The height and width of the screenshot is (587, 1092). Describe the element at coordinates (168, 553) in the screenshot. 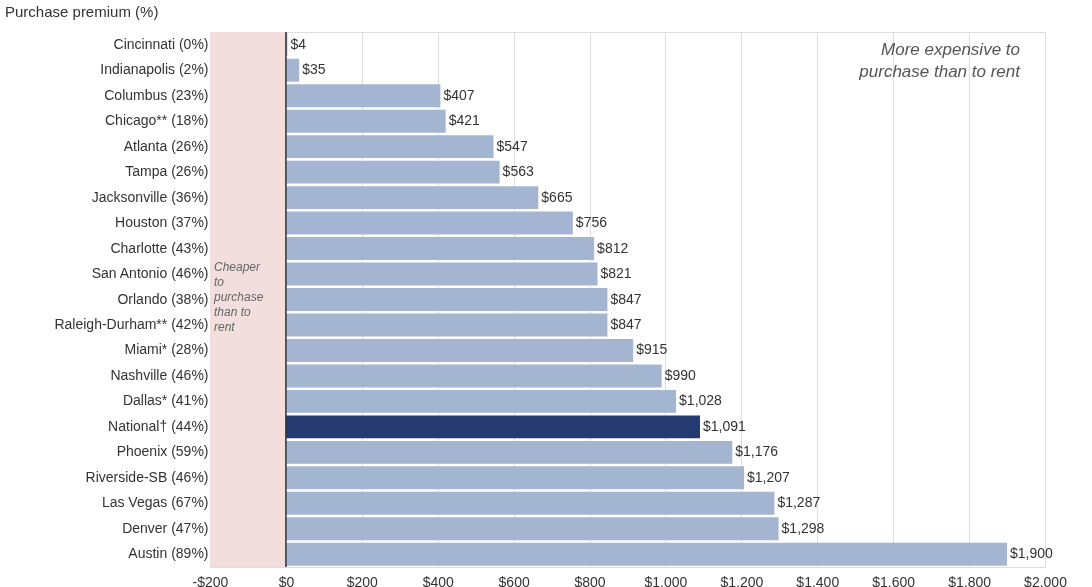

I see `y-tick-label: Austin (89%)` at that location.